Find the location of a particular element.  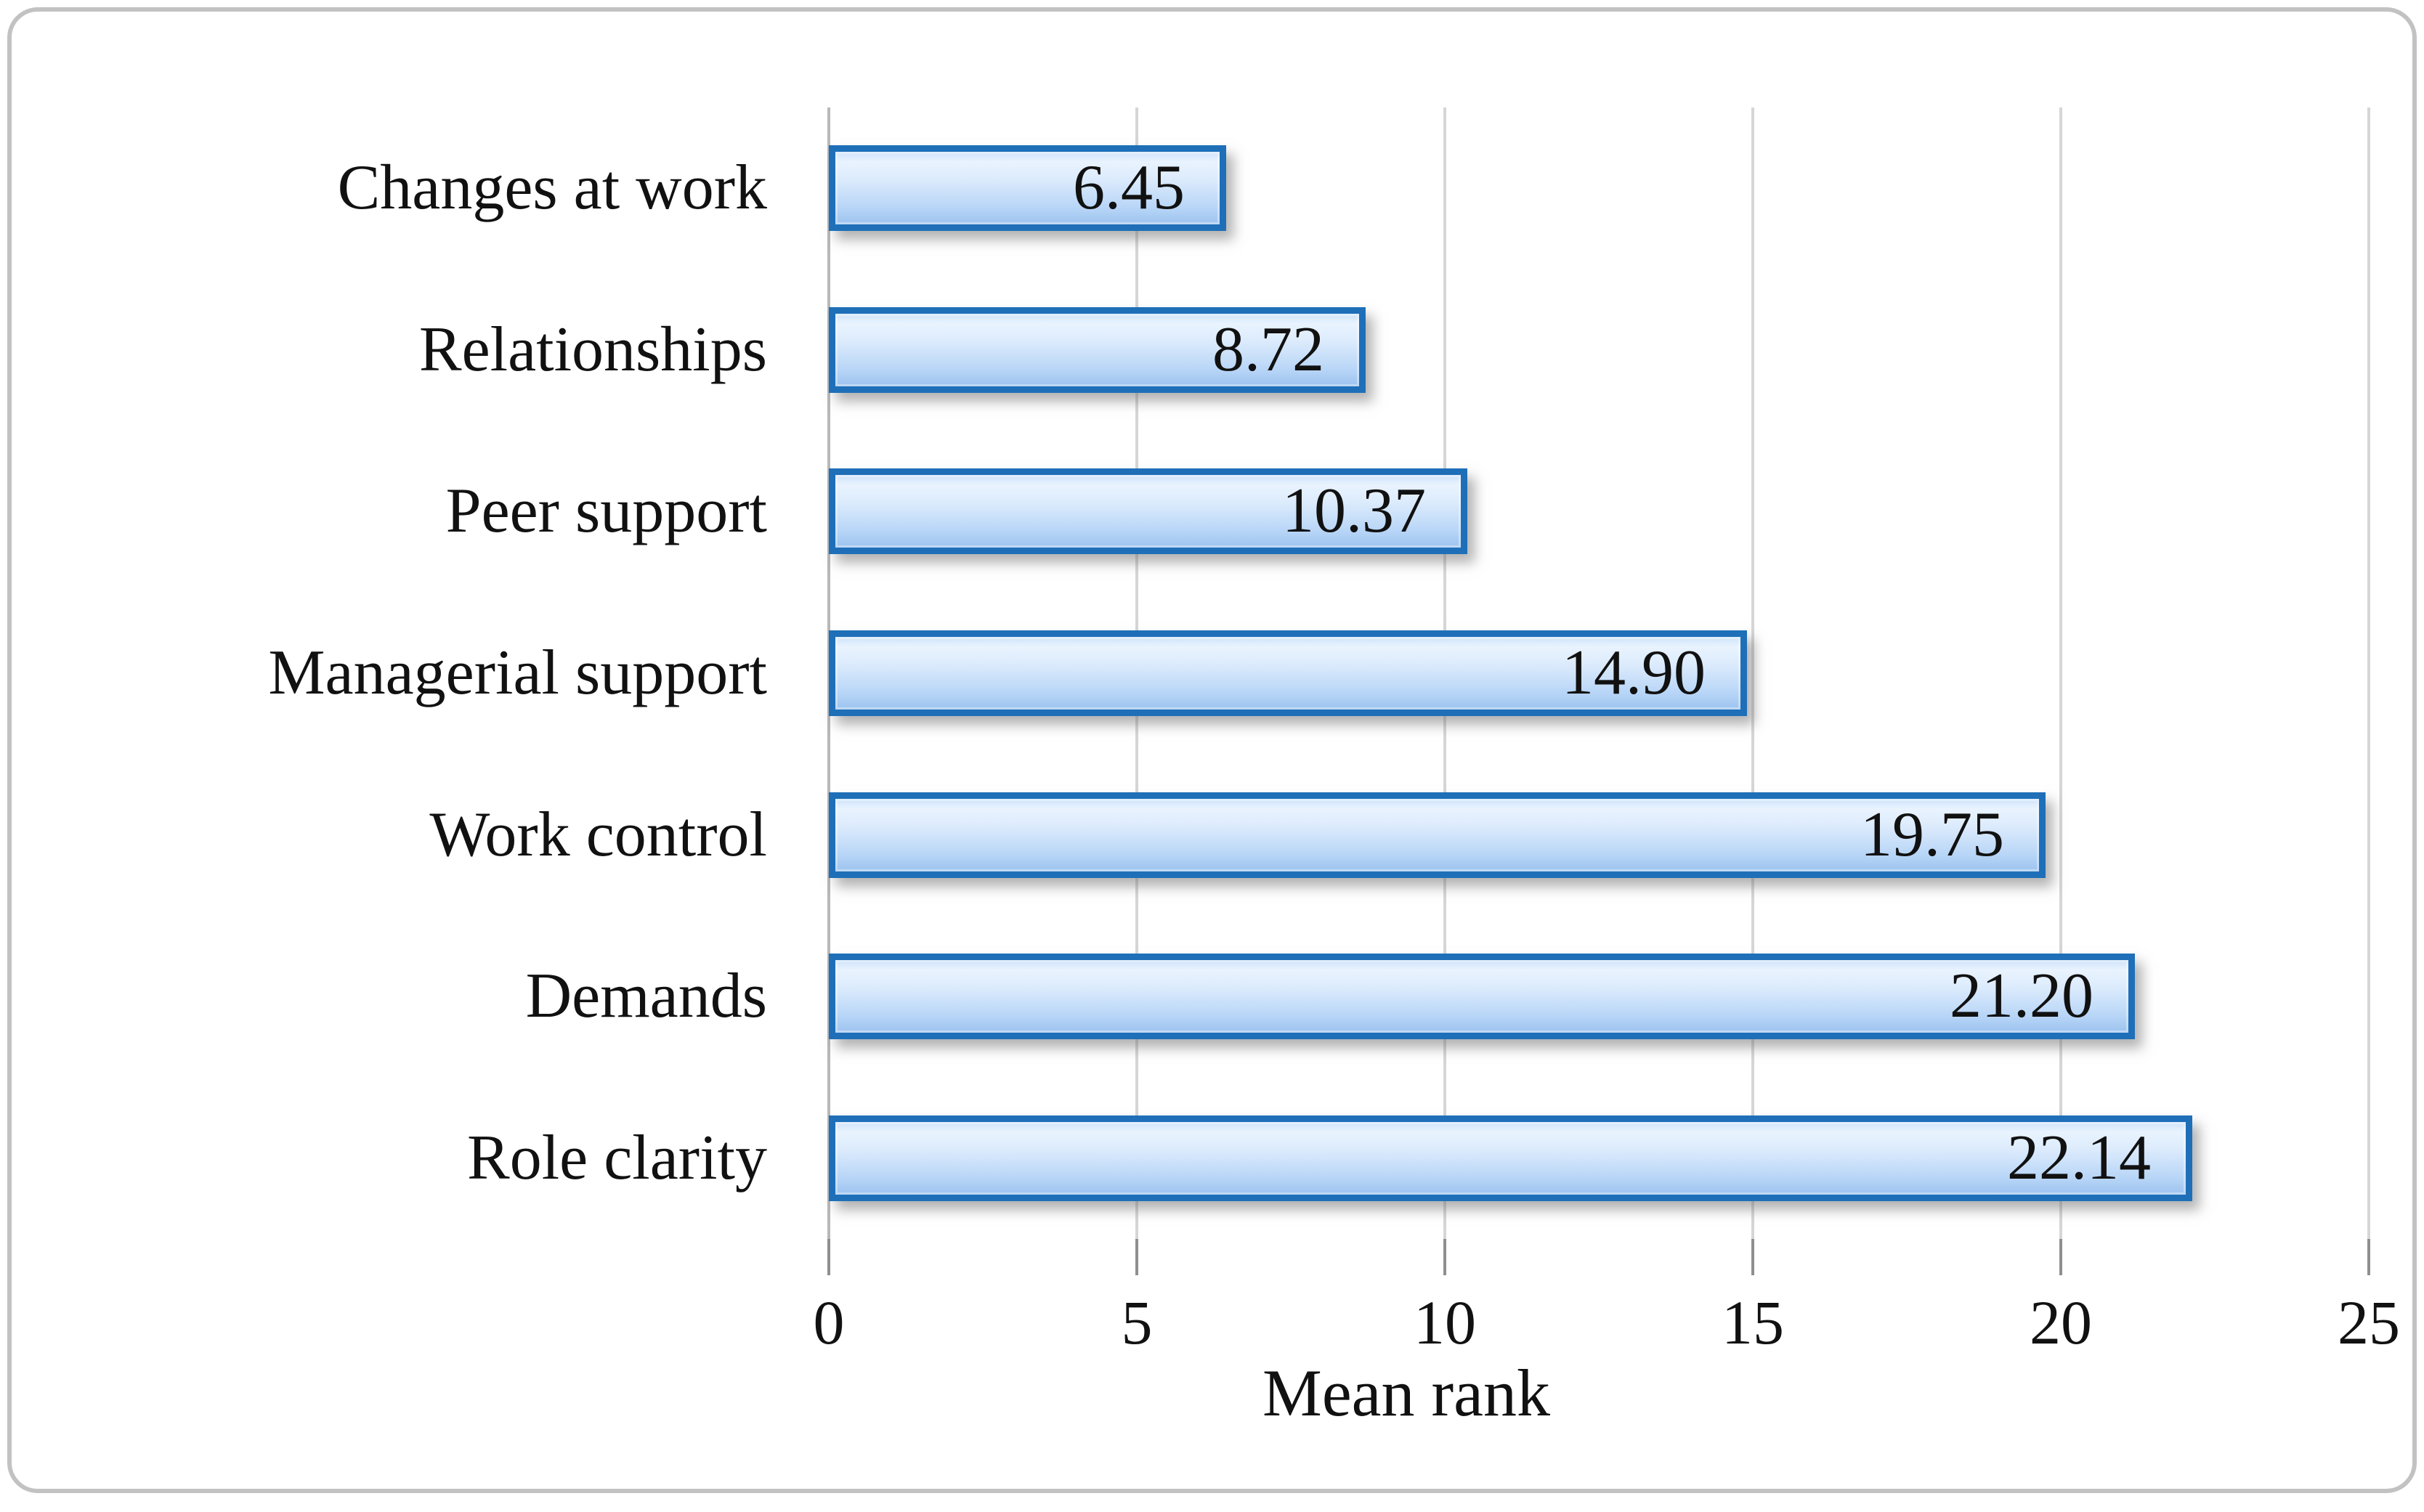

category-label-managerial-support: Managerial support is located at coordinates (517, 673).